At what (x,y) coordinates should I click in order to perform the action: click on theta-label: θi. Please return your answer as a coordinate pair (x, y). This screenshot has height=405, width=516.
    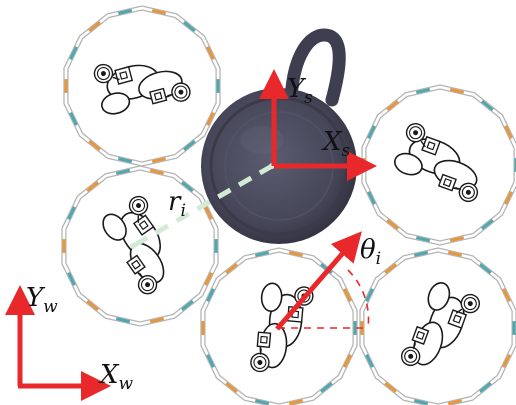
    Looking at the image, I should click on (370, 252).